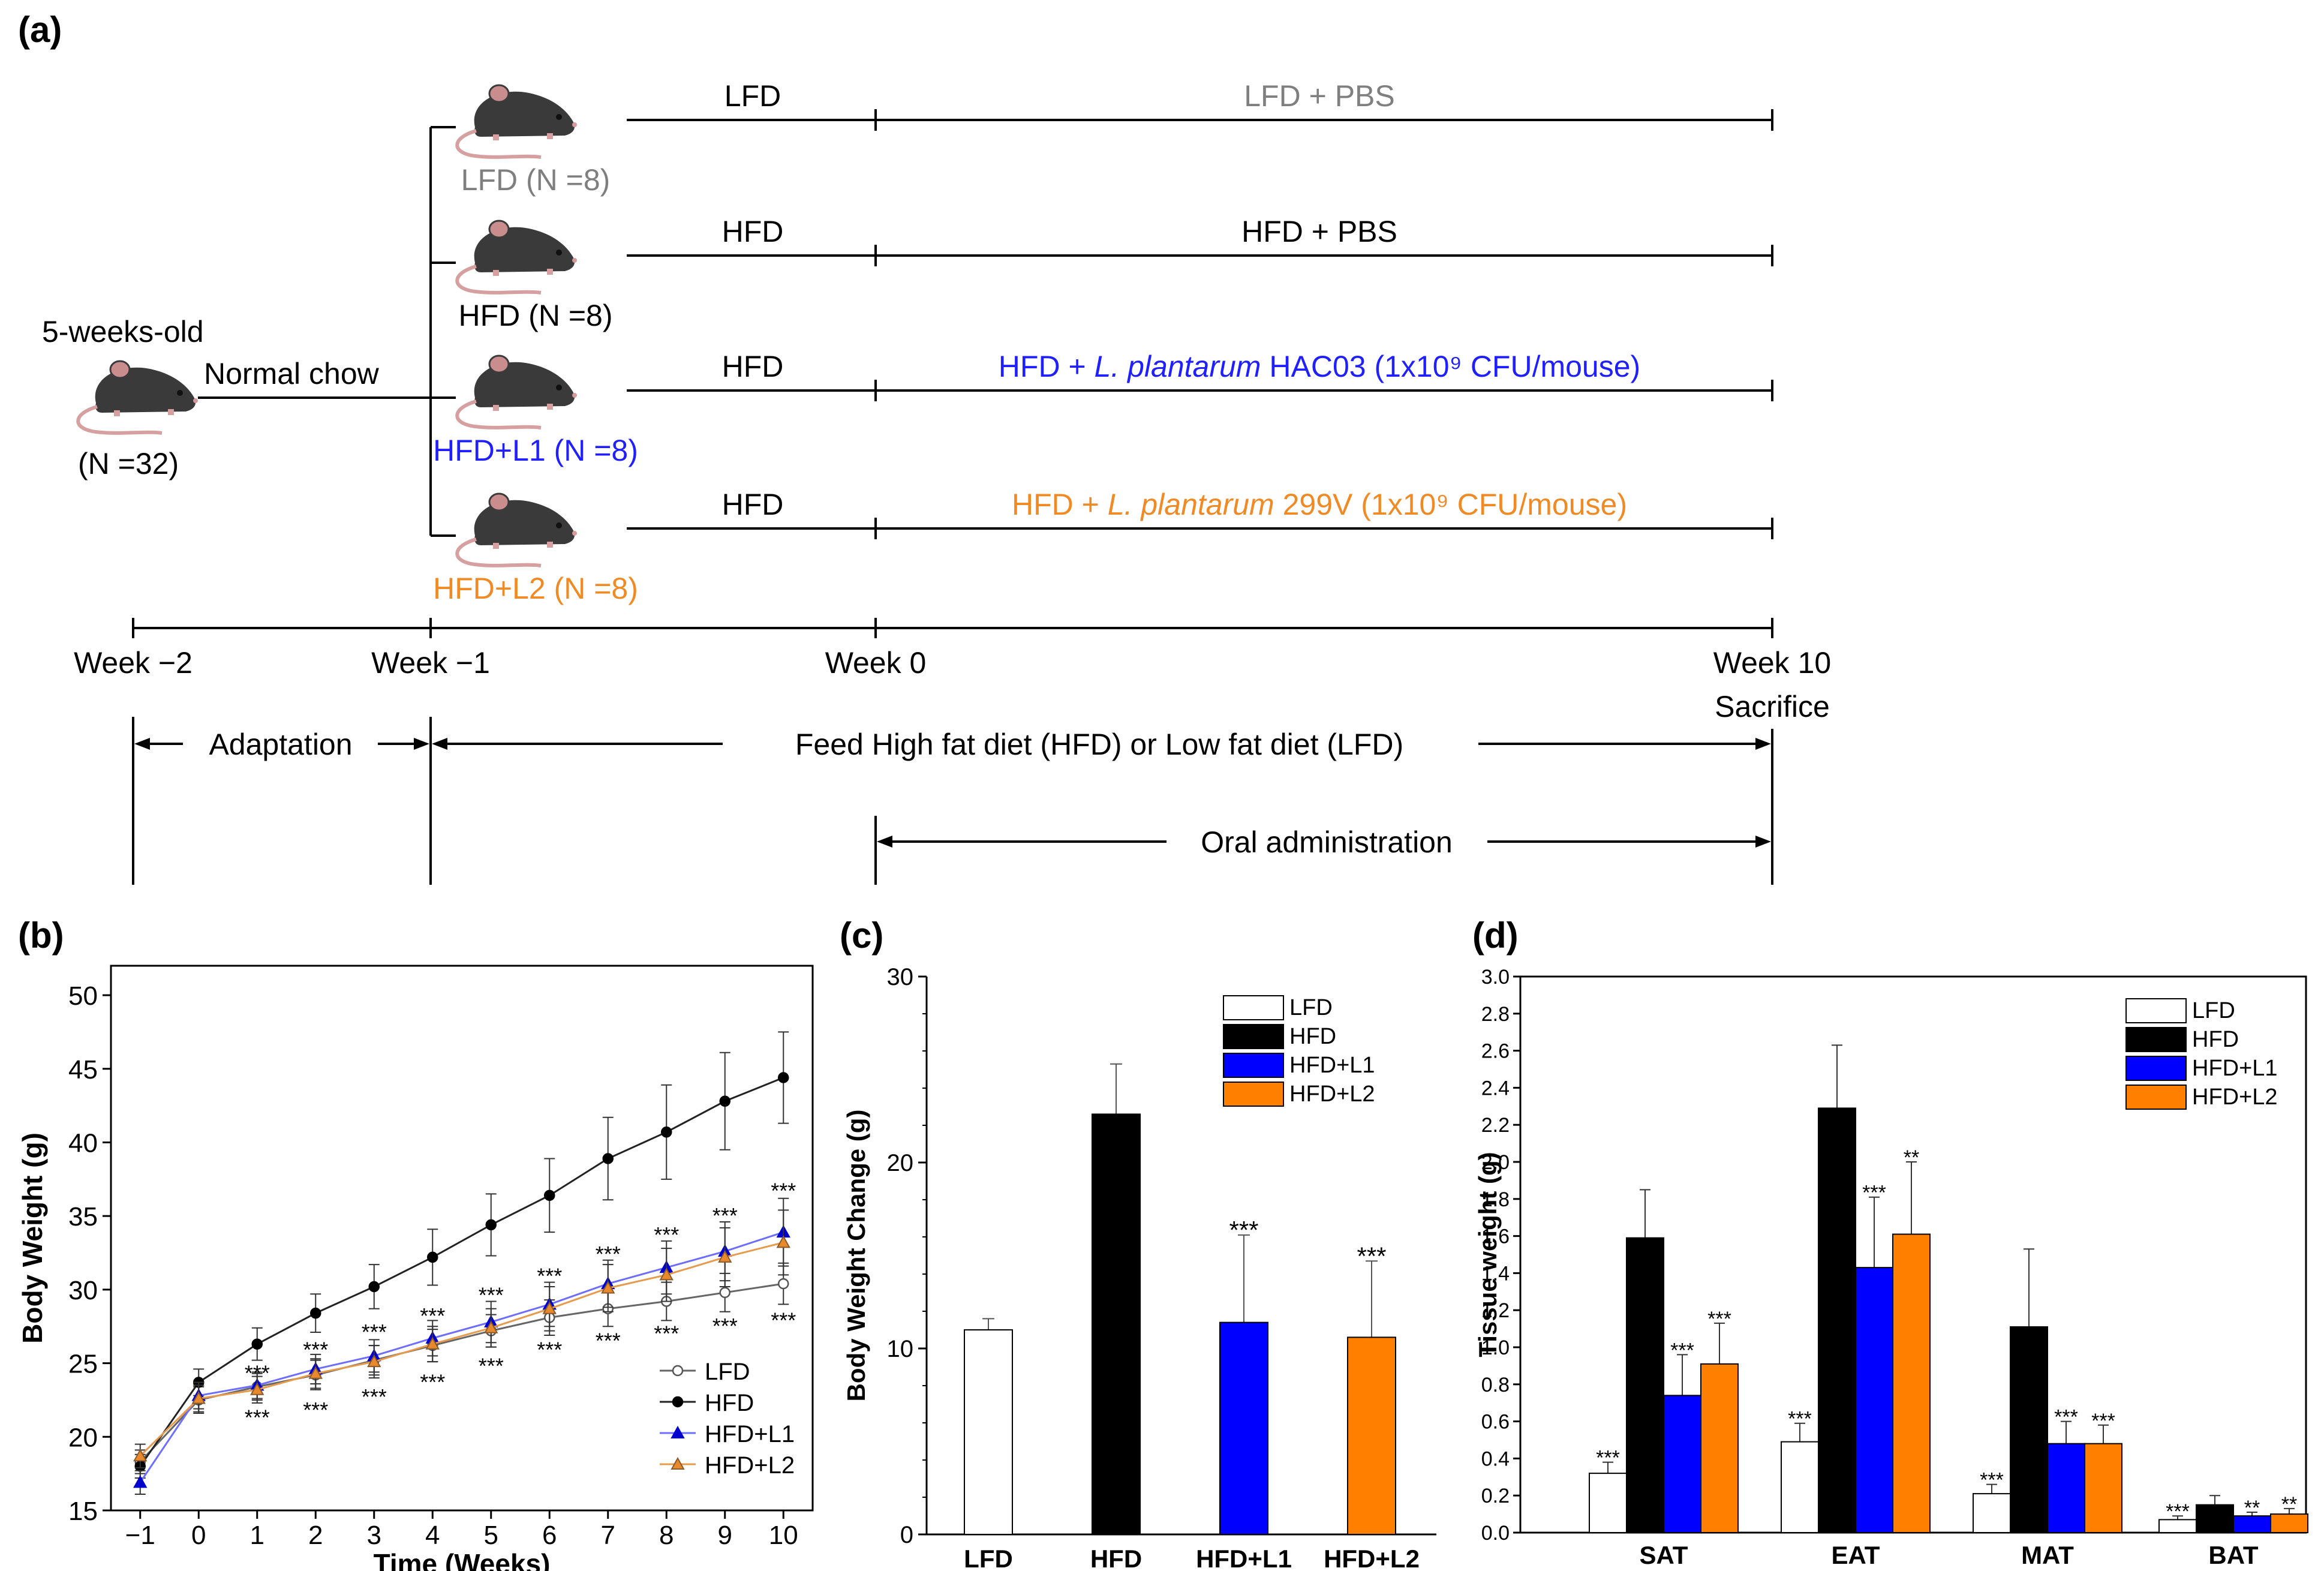 This screenshot has height=1571, width=2324. I want to click on y-tick-label: 2.4, so click(1496, 1088).